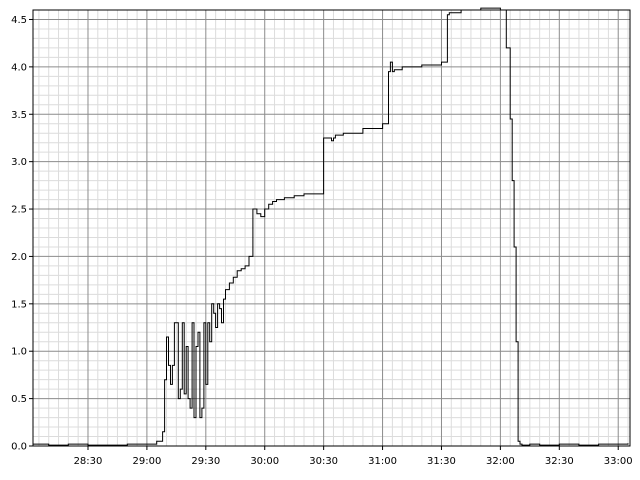 This screenshot has width=640, height=480. Describe the element at coordinates (19, 210) in the screenshot. I see `y-tick-label: 2.5` at that location.